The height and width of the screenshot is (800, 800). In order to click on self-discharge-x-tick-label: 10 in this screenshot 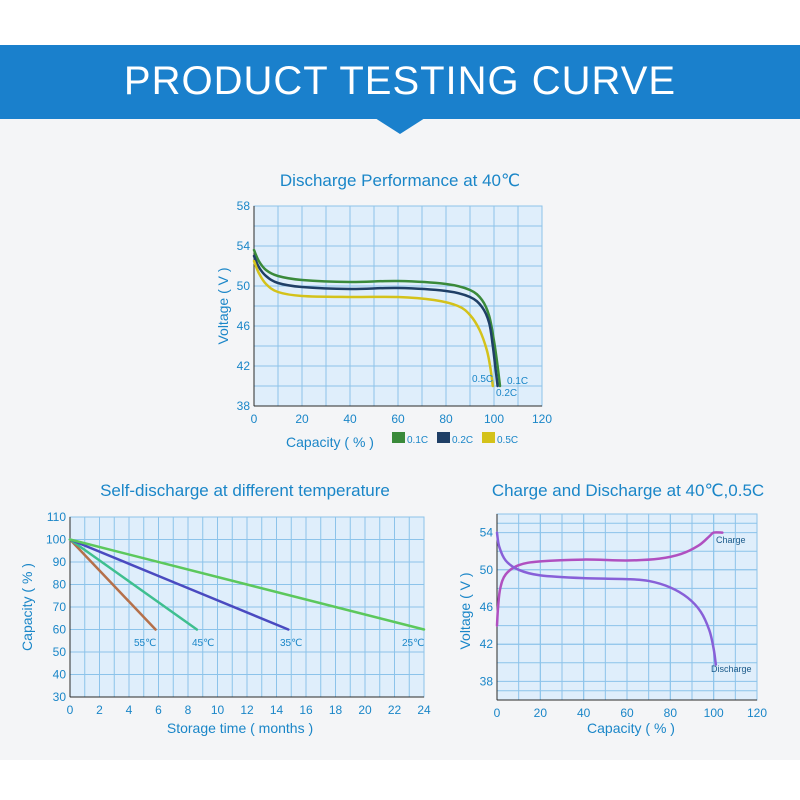, I will do `click(218, 710)`.